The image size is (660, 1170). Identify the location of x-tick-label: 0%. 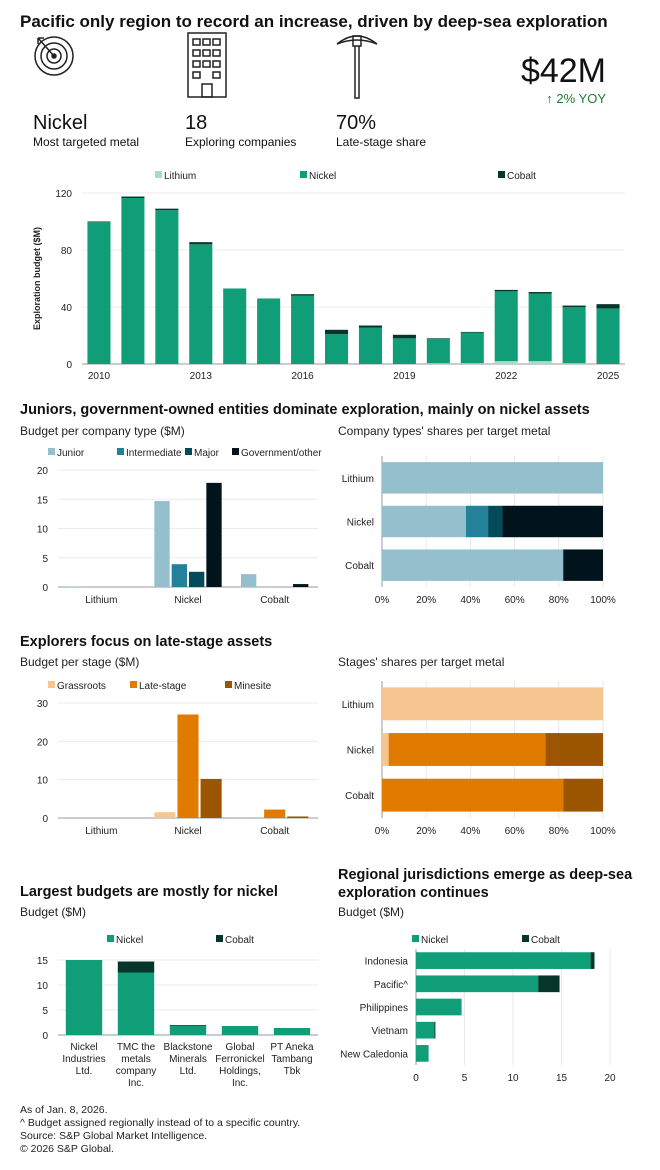
(382, 831).